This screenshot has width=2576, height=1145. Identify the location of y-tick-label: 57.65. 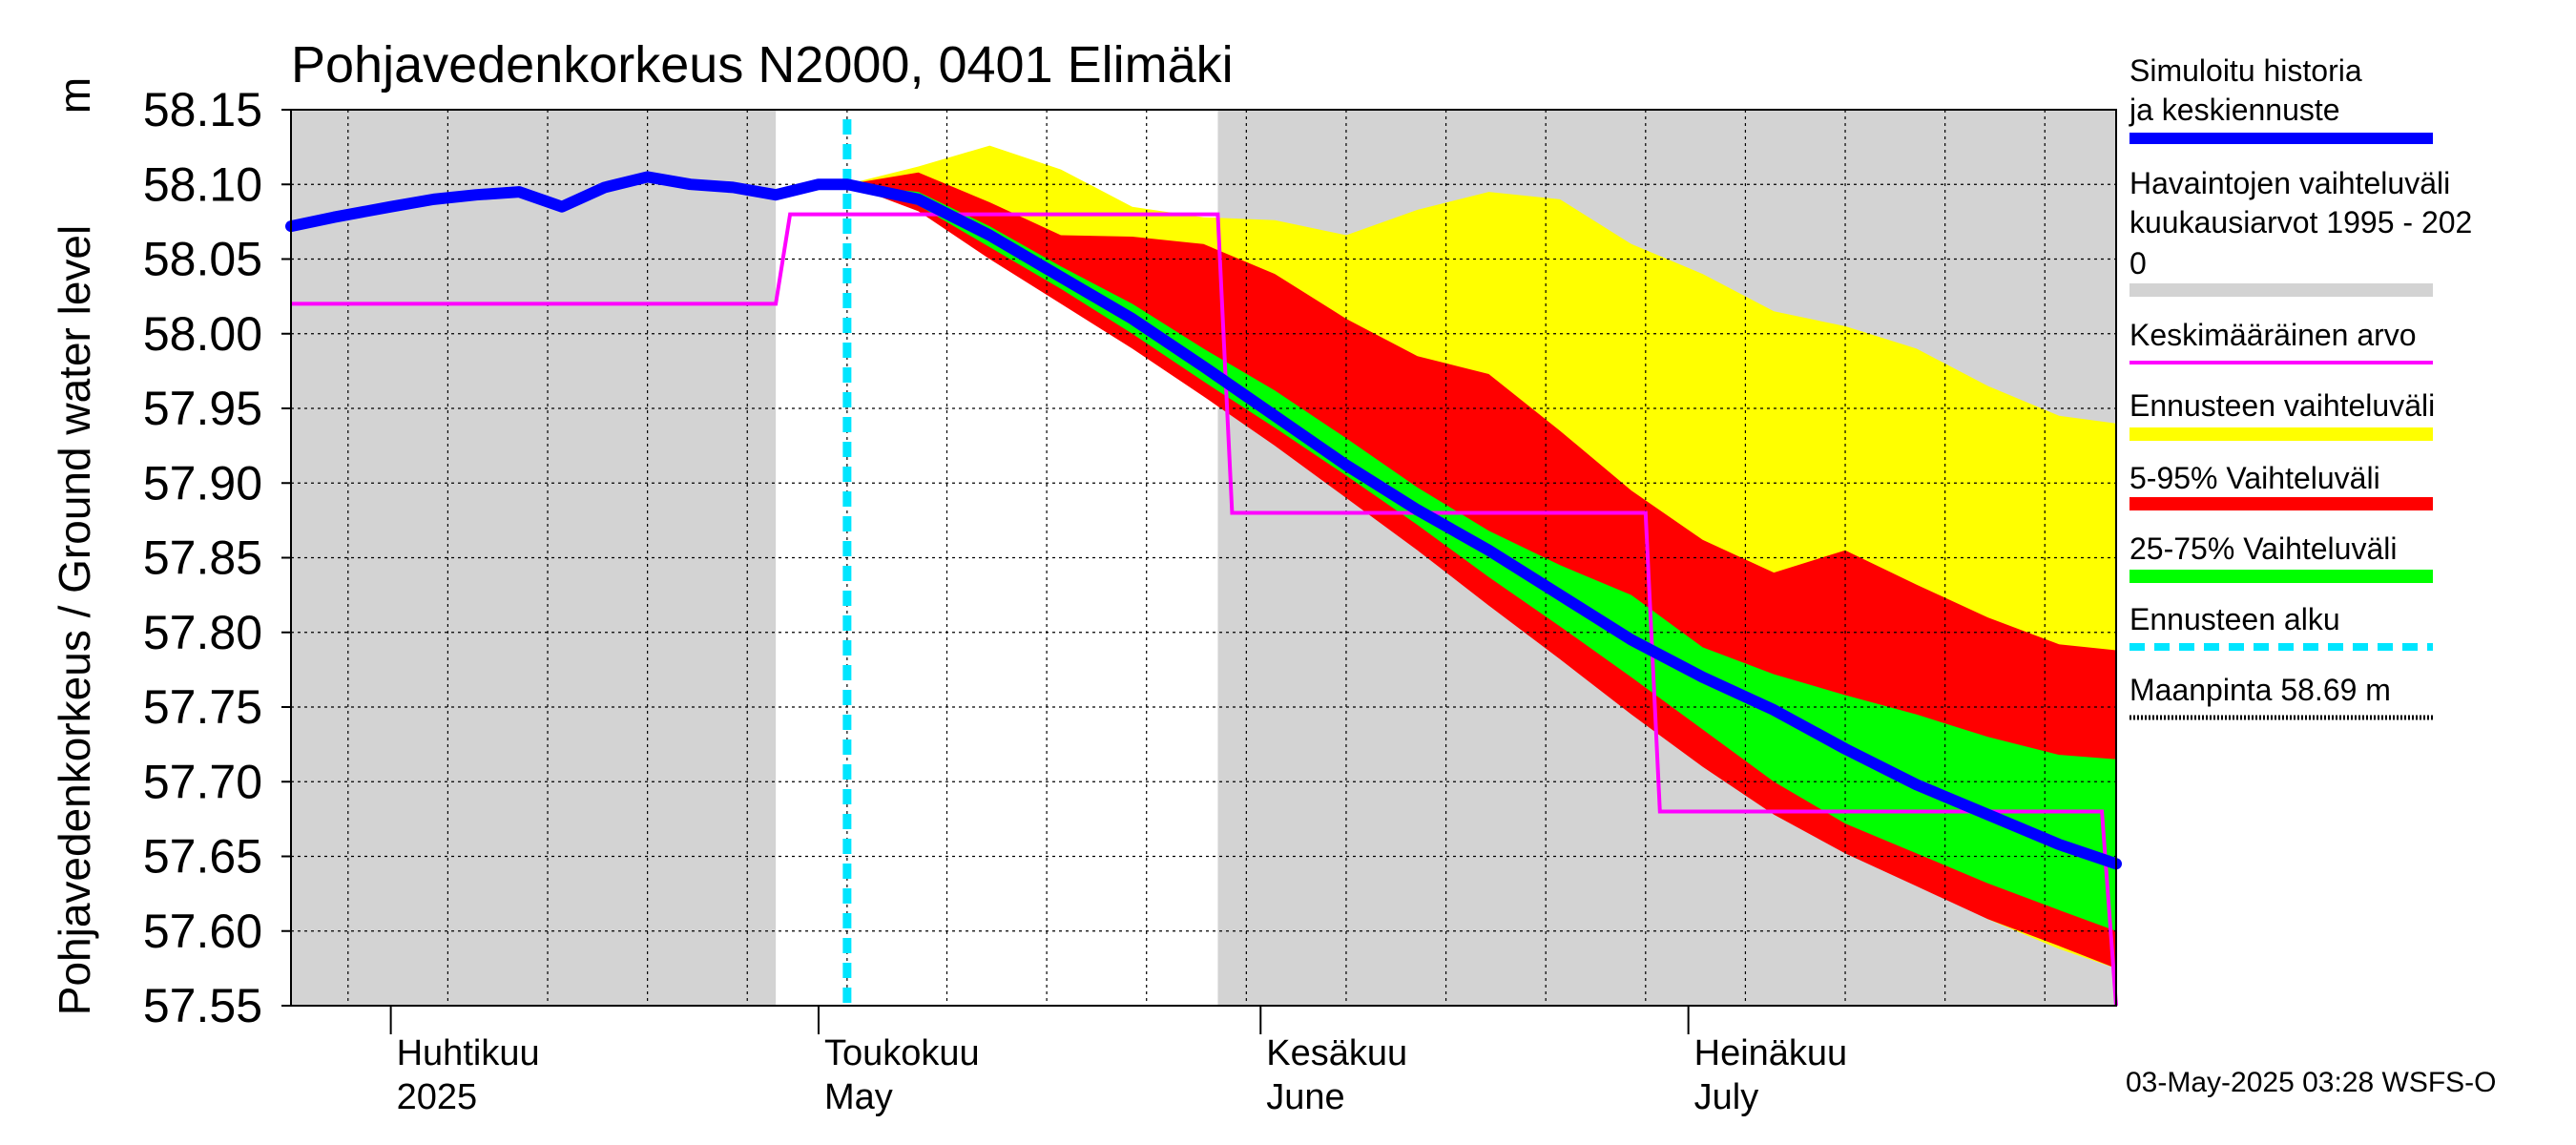
(202, 857).